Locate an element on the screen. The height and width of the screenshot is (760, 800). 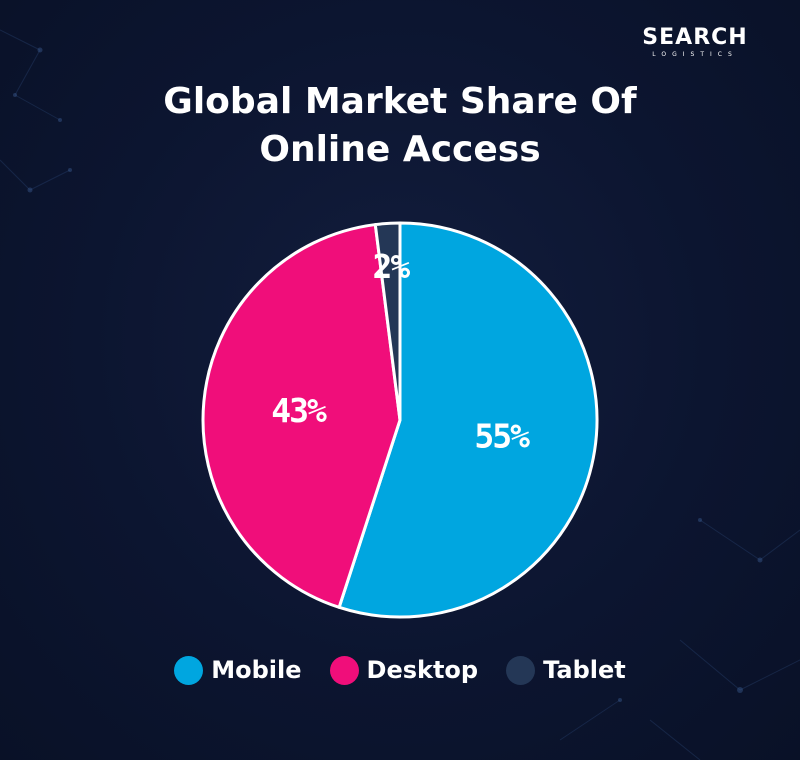
pie-slice-desktop is located at coordinates (301, 416).